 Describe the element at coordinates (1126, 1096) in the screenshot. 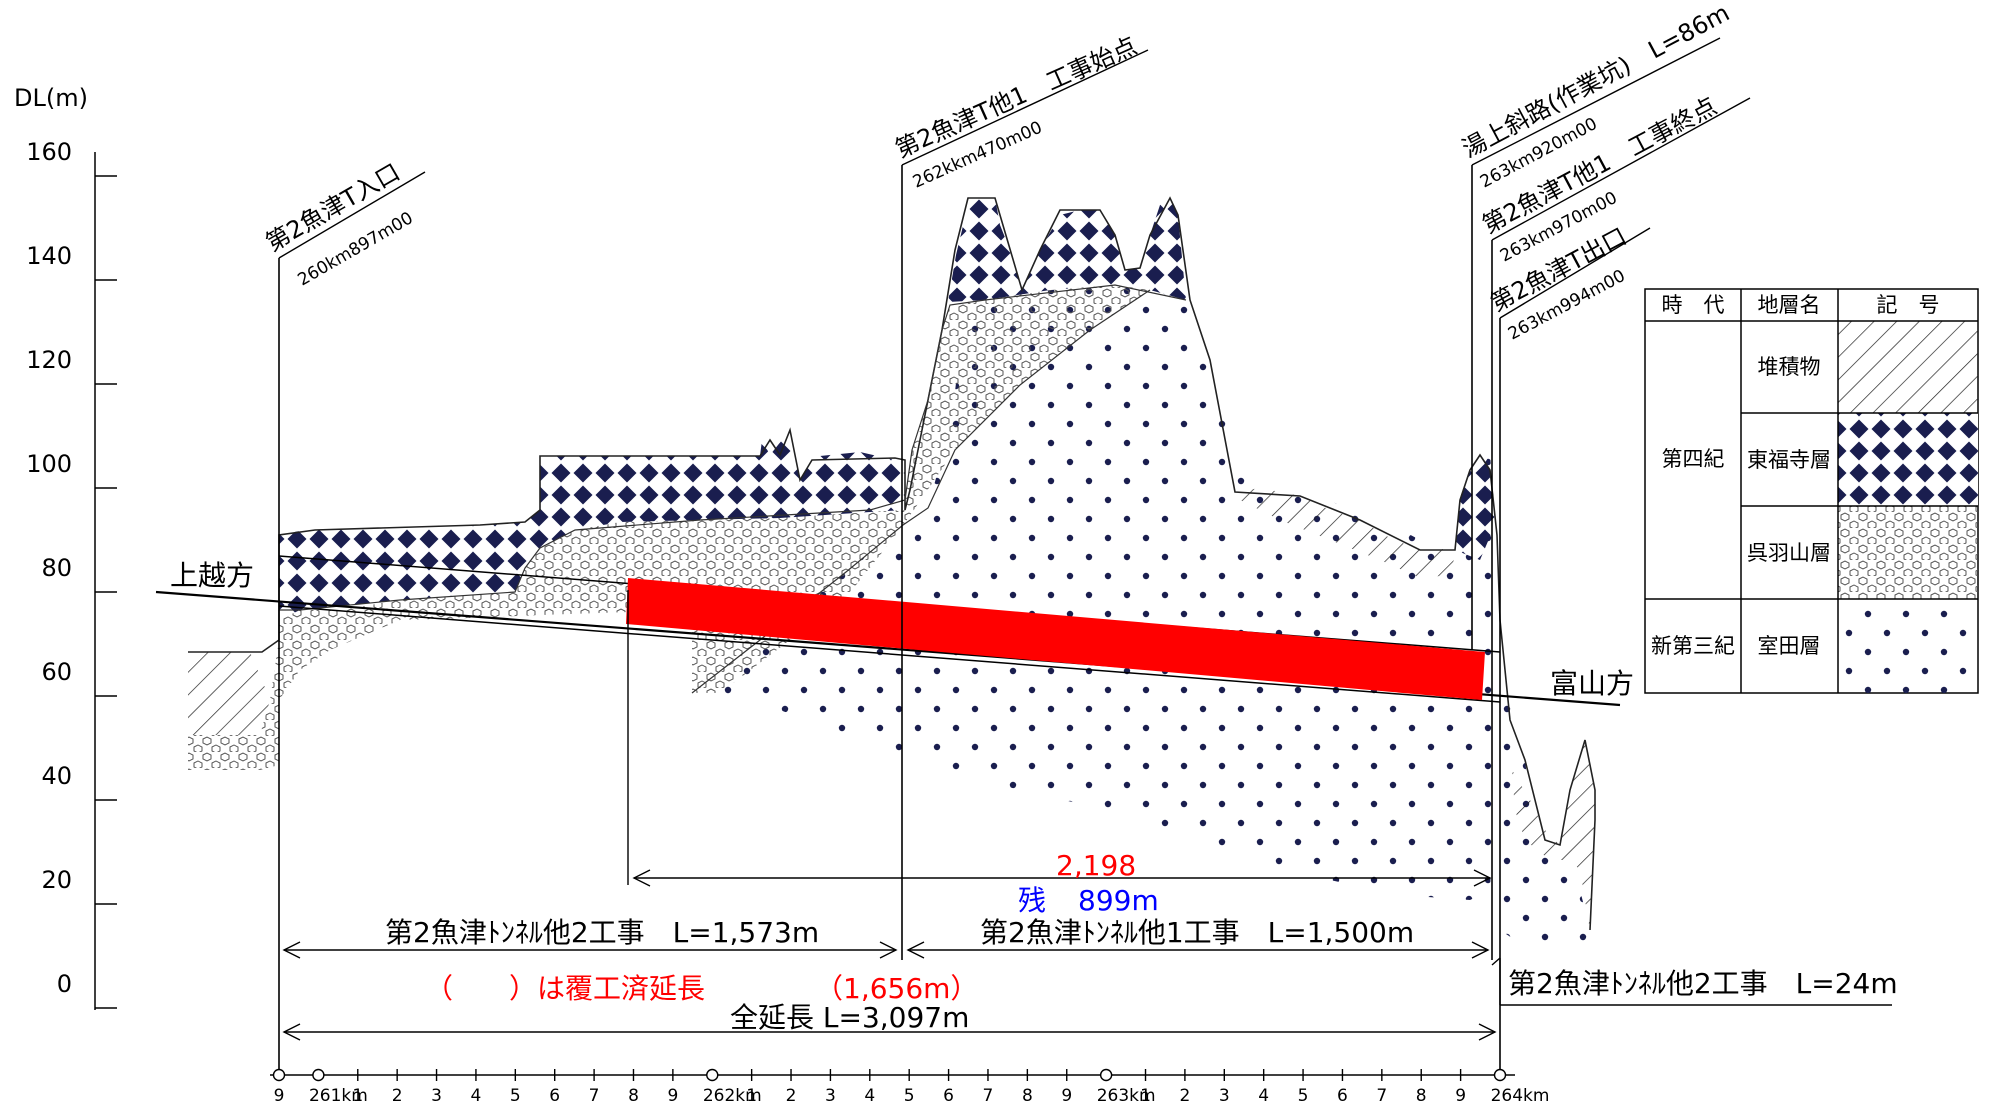

I see `km-tick-label: 263km` at that location.